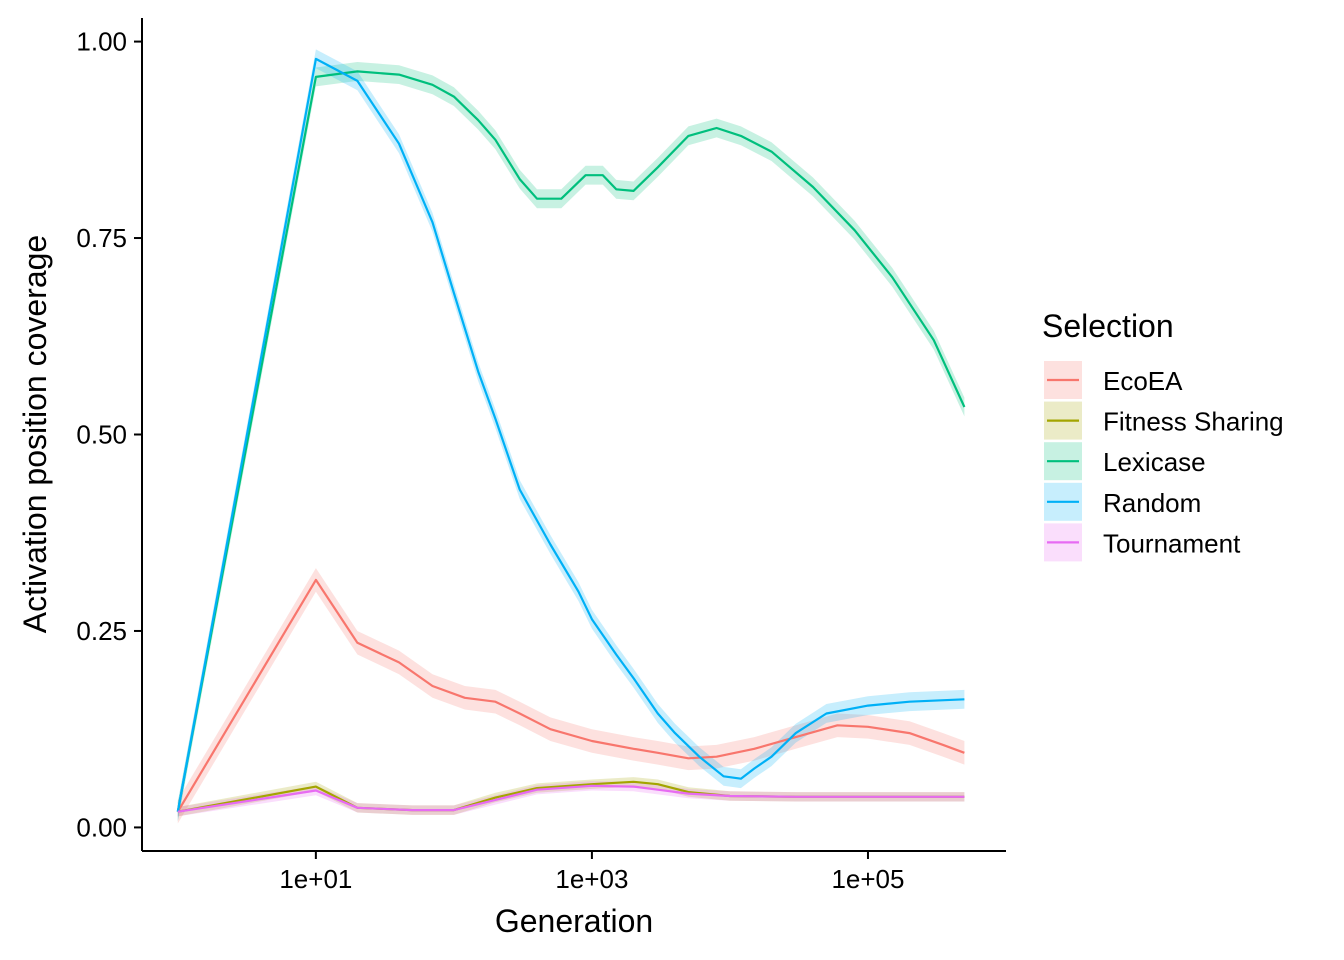 Image resolution: width=1344 pixels, height=960 pixels. What do you see at coordinates (1154, 462) in the screenshot?
I see `legend-label: Lexicase` at bounding box center [1154, 462].